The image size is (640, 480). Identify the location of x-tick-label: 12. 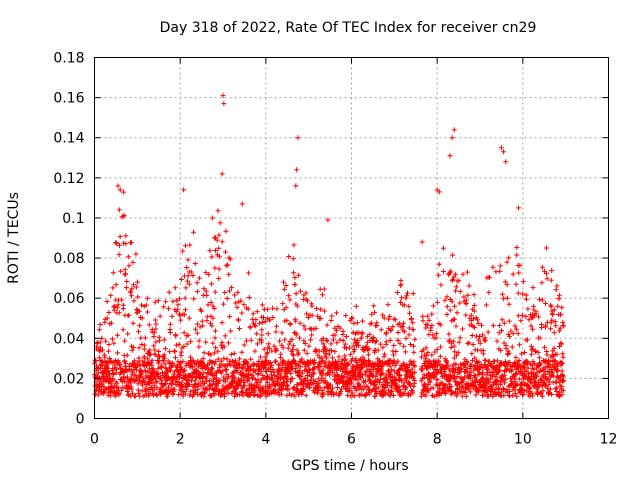
(609, 440).